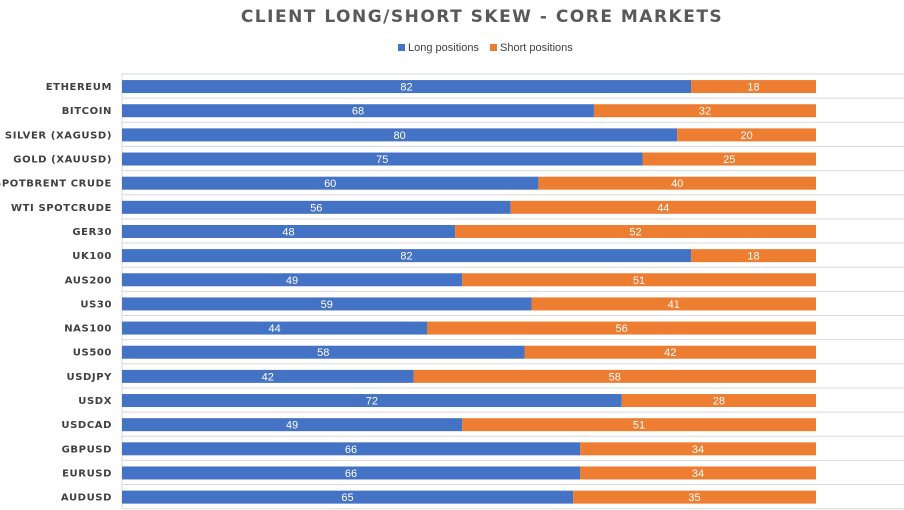 Image resolution: width=904 pixels, height=510 pixels. Describe the element at coordinates (485, 48) in the screenshot. I see `legend: Long positions Short positions` at that location.